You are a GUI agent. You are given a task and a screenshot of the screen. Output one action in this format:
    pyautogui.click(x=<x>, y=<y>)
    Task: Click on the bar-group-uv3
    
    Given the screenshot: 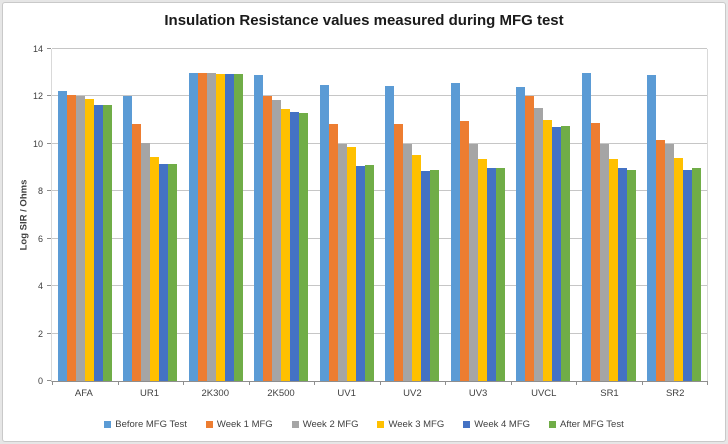 What is the action you would take?
    pyautogui.click(x=478, y=215)
    